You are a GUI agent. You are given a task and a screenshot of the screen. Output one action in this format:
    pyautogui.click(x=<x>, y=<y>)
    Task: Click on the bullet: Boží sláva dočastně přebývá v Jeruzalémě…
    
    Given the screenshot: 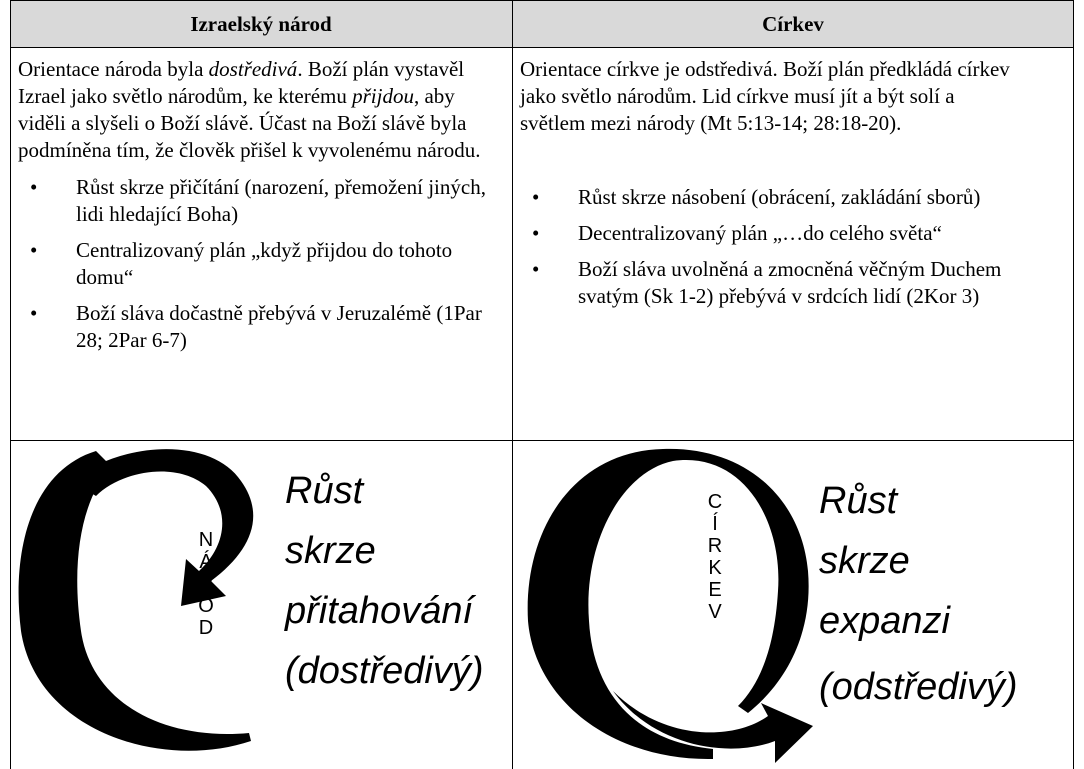 What is the action you would take?
    pyautogui.click(x=261, y=327)
    